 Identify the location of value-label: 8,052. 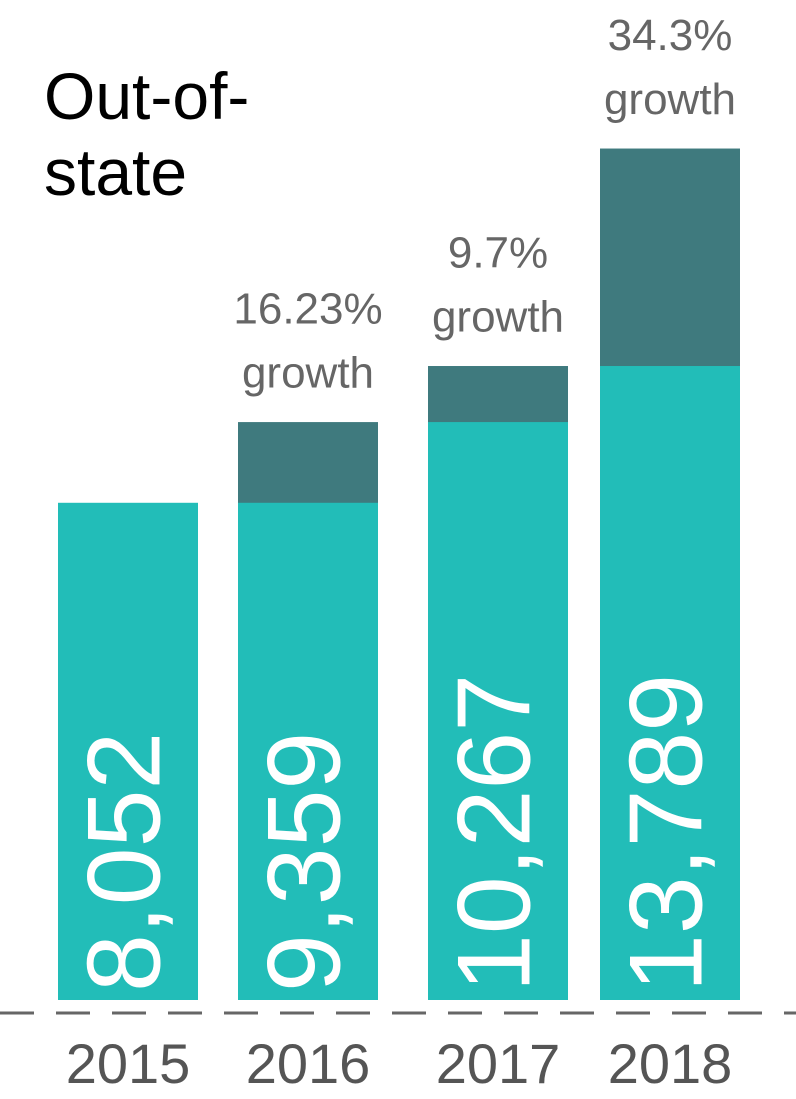
(124, 862).